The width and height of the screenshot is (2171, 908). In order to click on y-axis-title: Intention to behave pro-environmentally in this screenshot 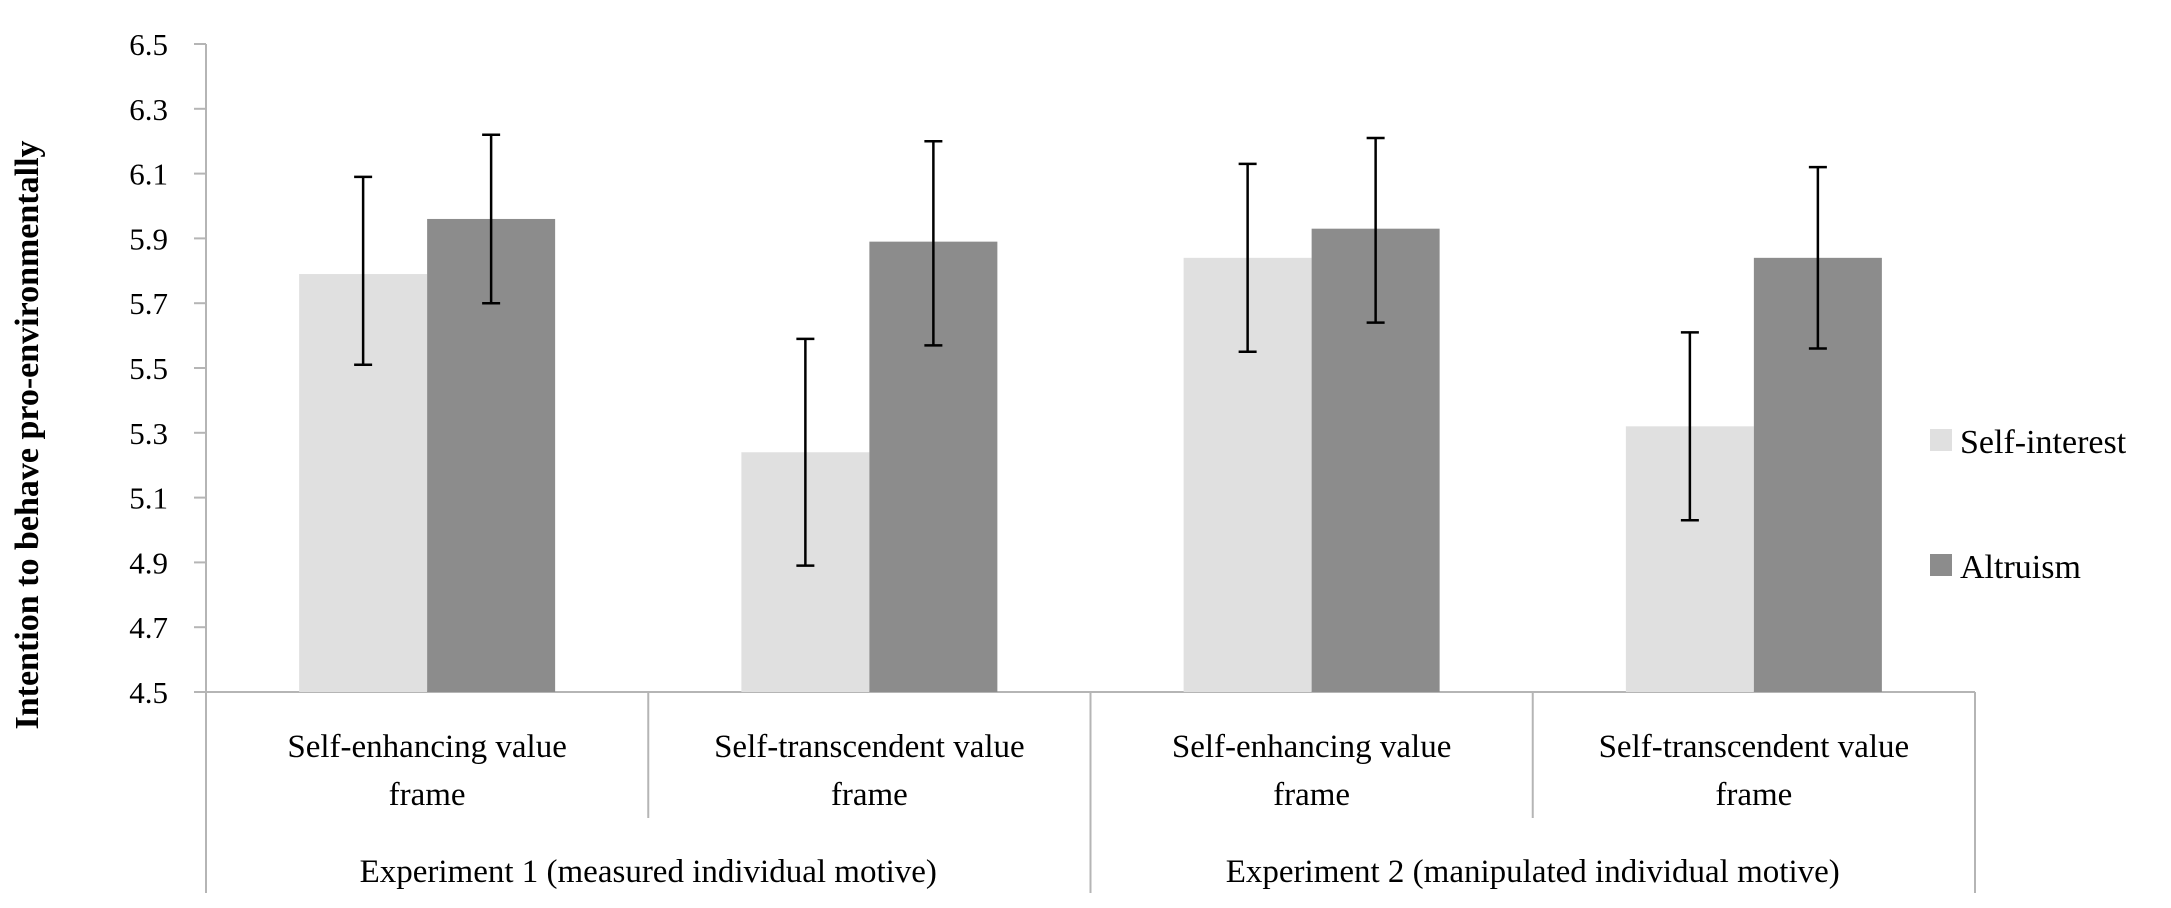, I will do `click(27, 434)`.